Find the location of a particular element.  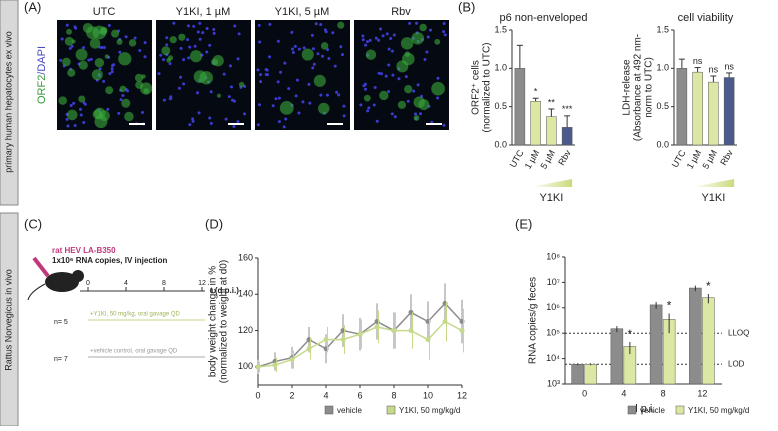

row-band is located at coordinates (9, 103).